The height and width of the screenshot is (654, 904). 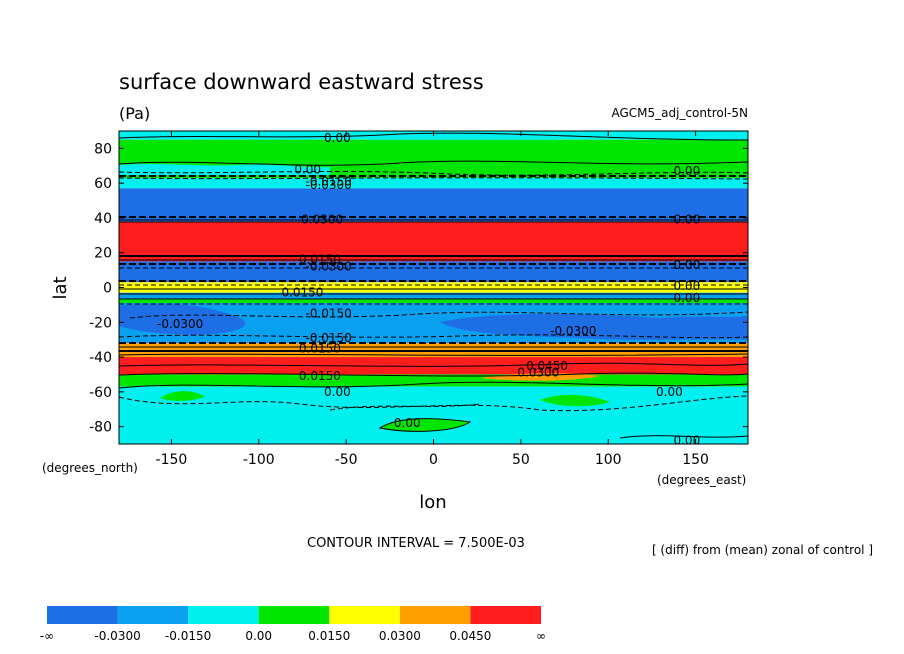 What do you see at coordinates (433, 460) in the screenshot?
I see `x-tick-label: 0` at bounding box center [433, 460].